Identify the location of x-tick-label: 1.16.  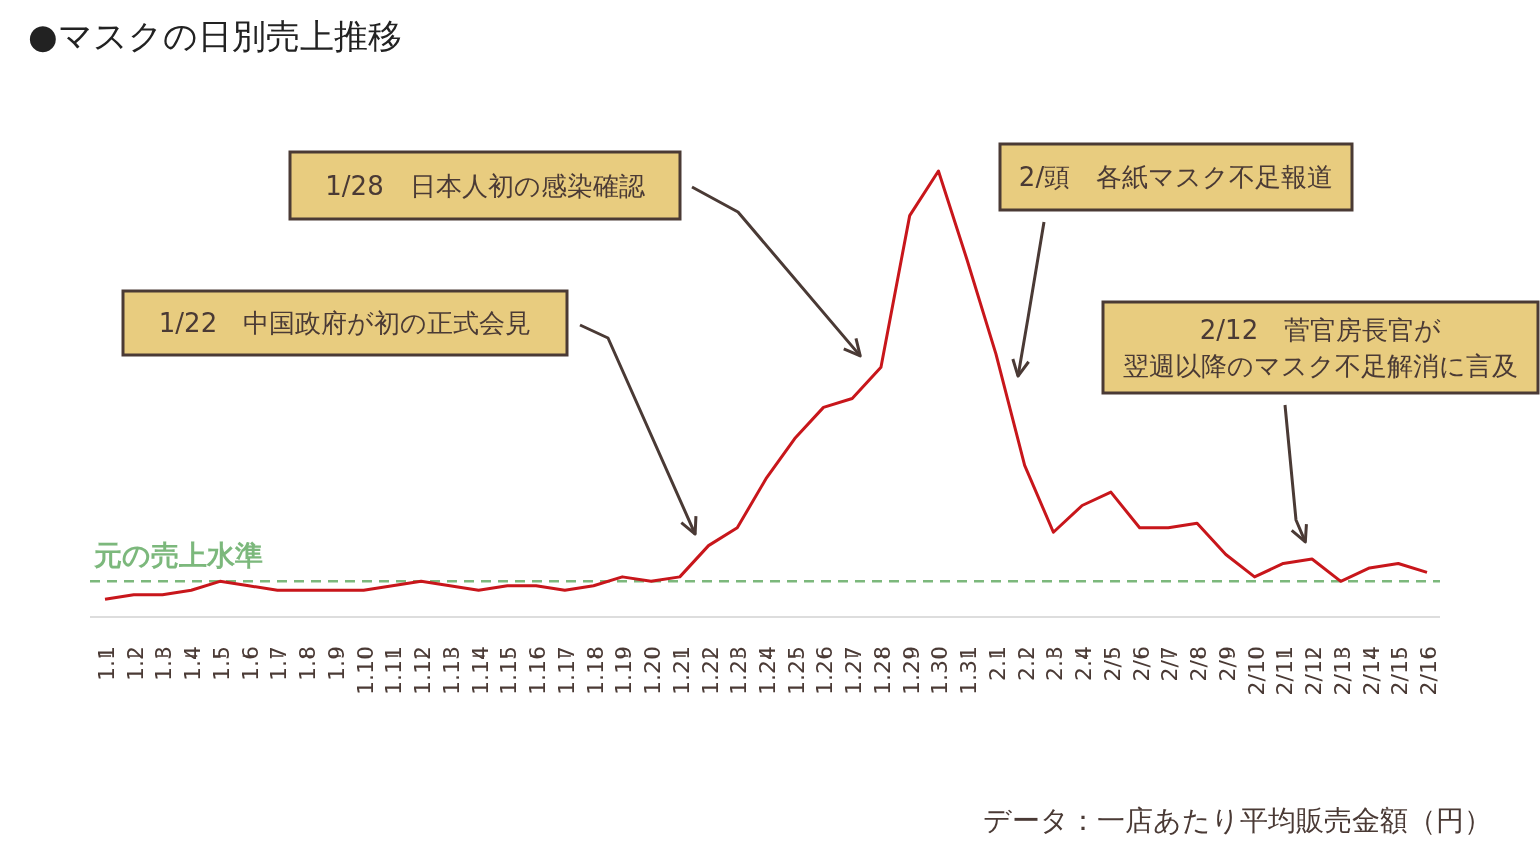
(538, 670).